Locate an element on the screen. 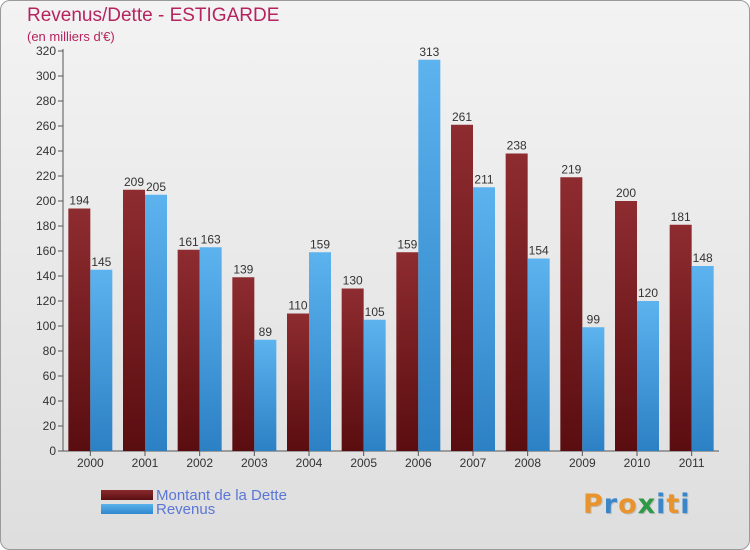  data-label-dette: 161 is located at coordinates (189, 242).